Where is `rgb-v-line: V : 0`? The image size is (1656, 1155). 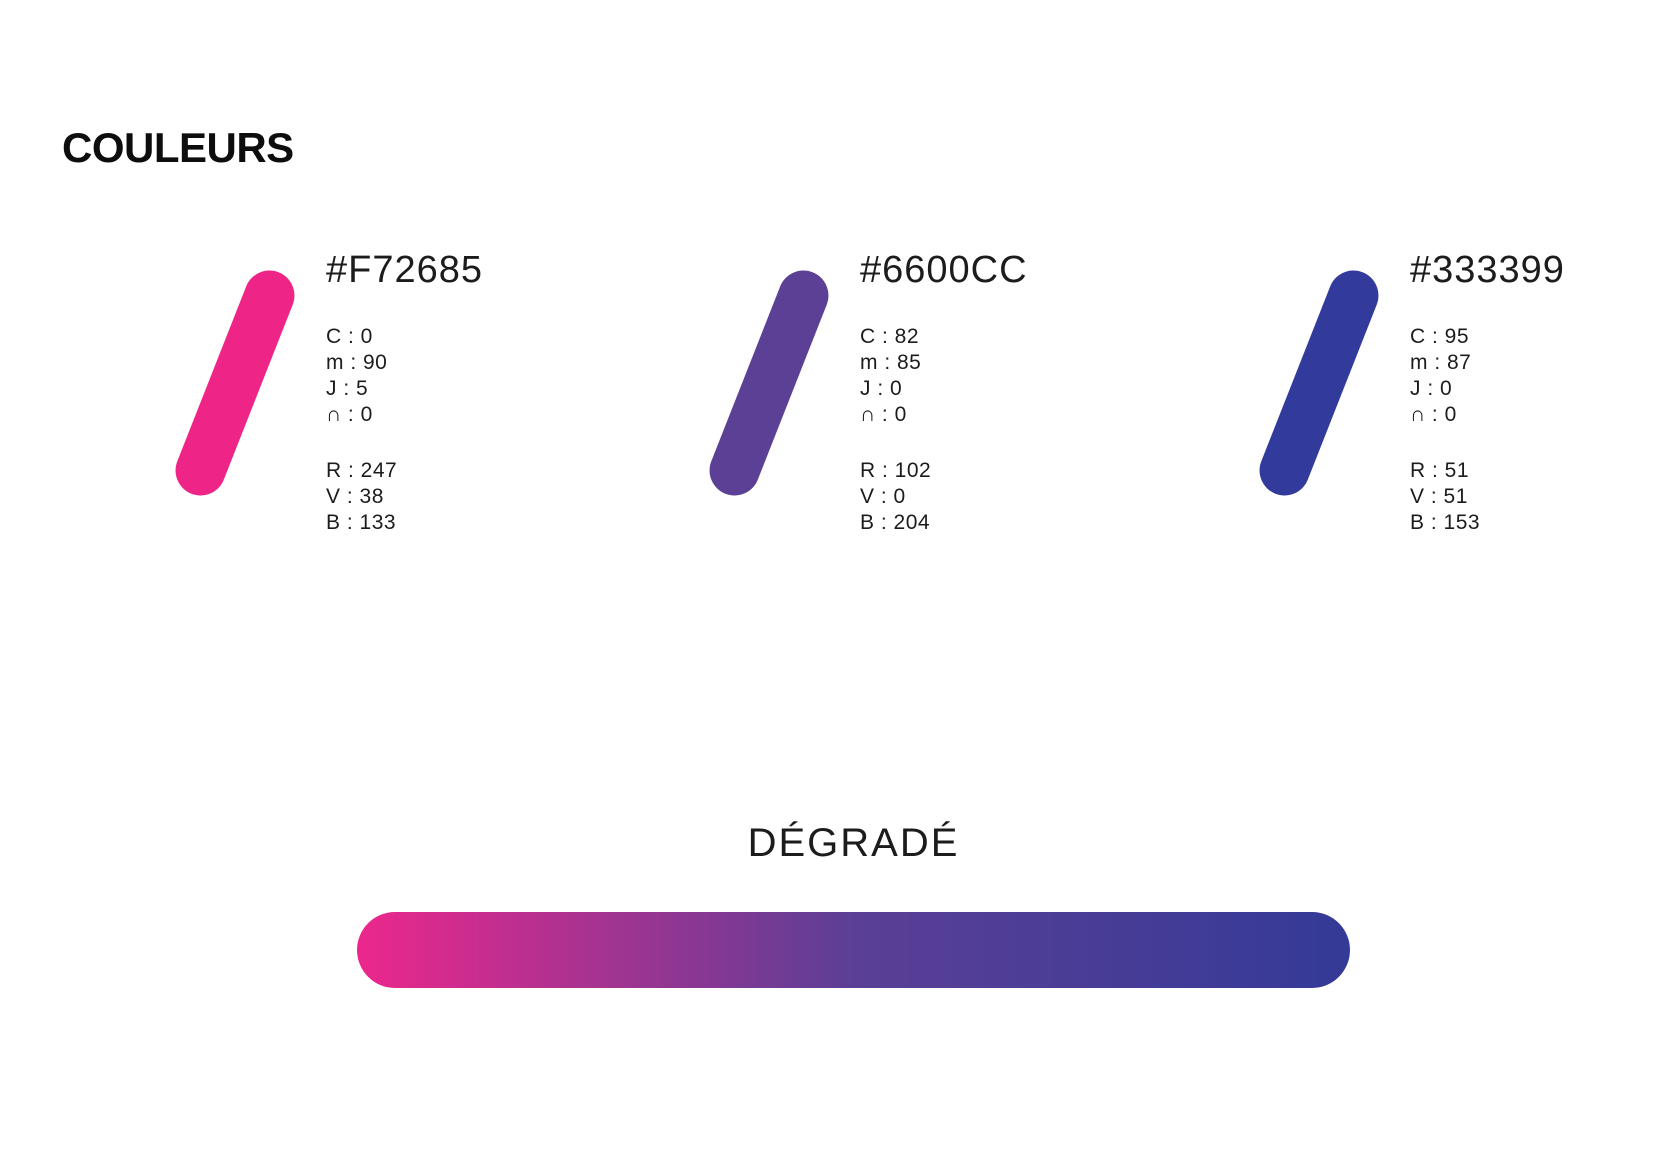
rgb-v-line: V : 0 is located at coordinates (883, 496).